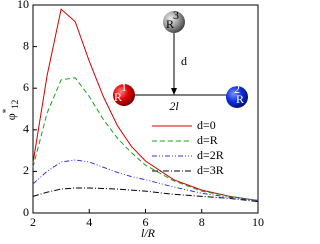  What do you see at coordinates (15, 104) in the screenshot?
I see `y-label-sub: 12` at bounding box center [15, 104].